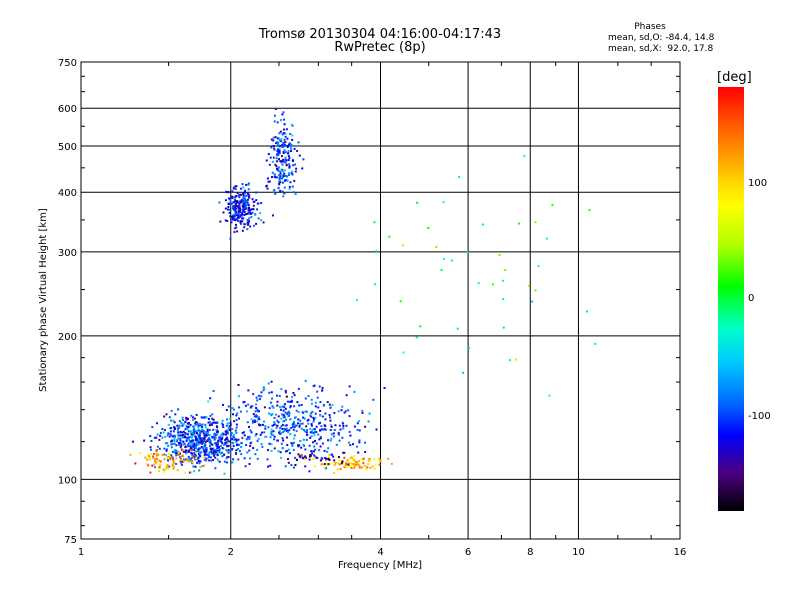 The width and height of the screenshot is (800, 600). Describe the element at coordinates (67, 109) in the screenshot. I see `y-tick-label: 600` at that location.